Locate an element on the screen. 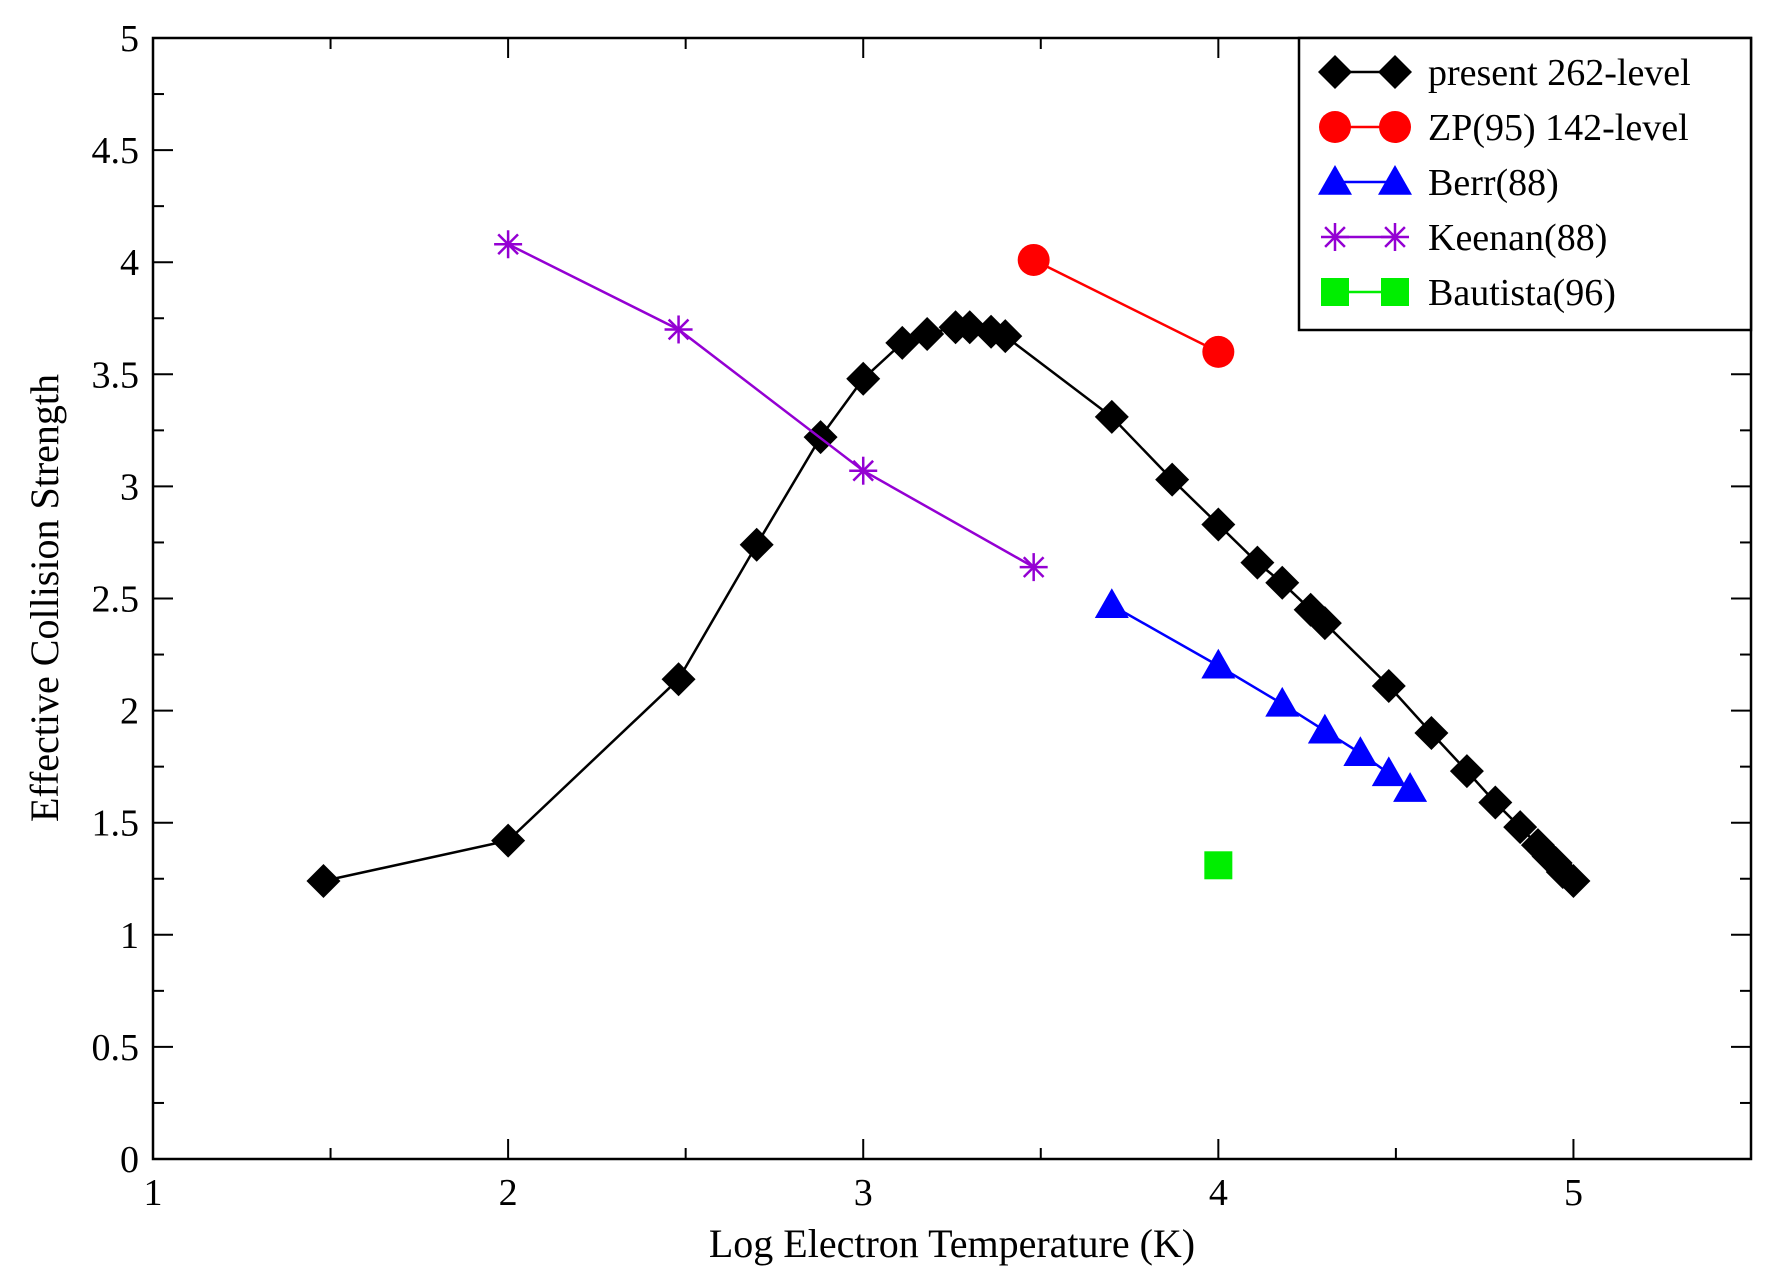 The width and height of the screenshot is (1770, 1283). y-tick-label: 4.5 is located at coordinates (116, 151).